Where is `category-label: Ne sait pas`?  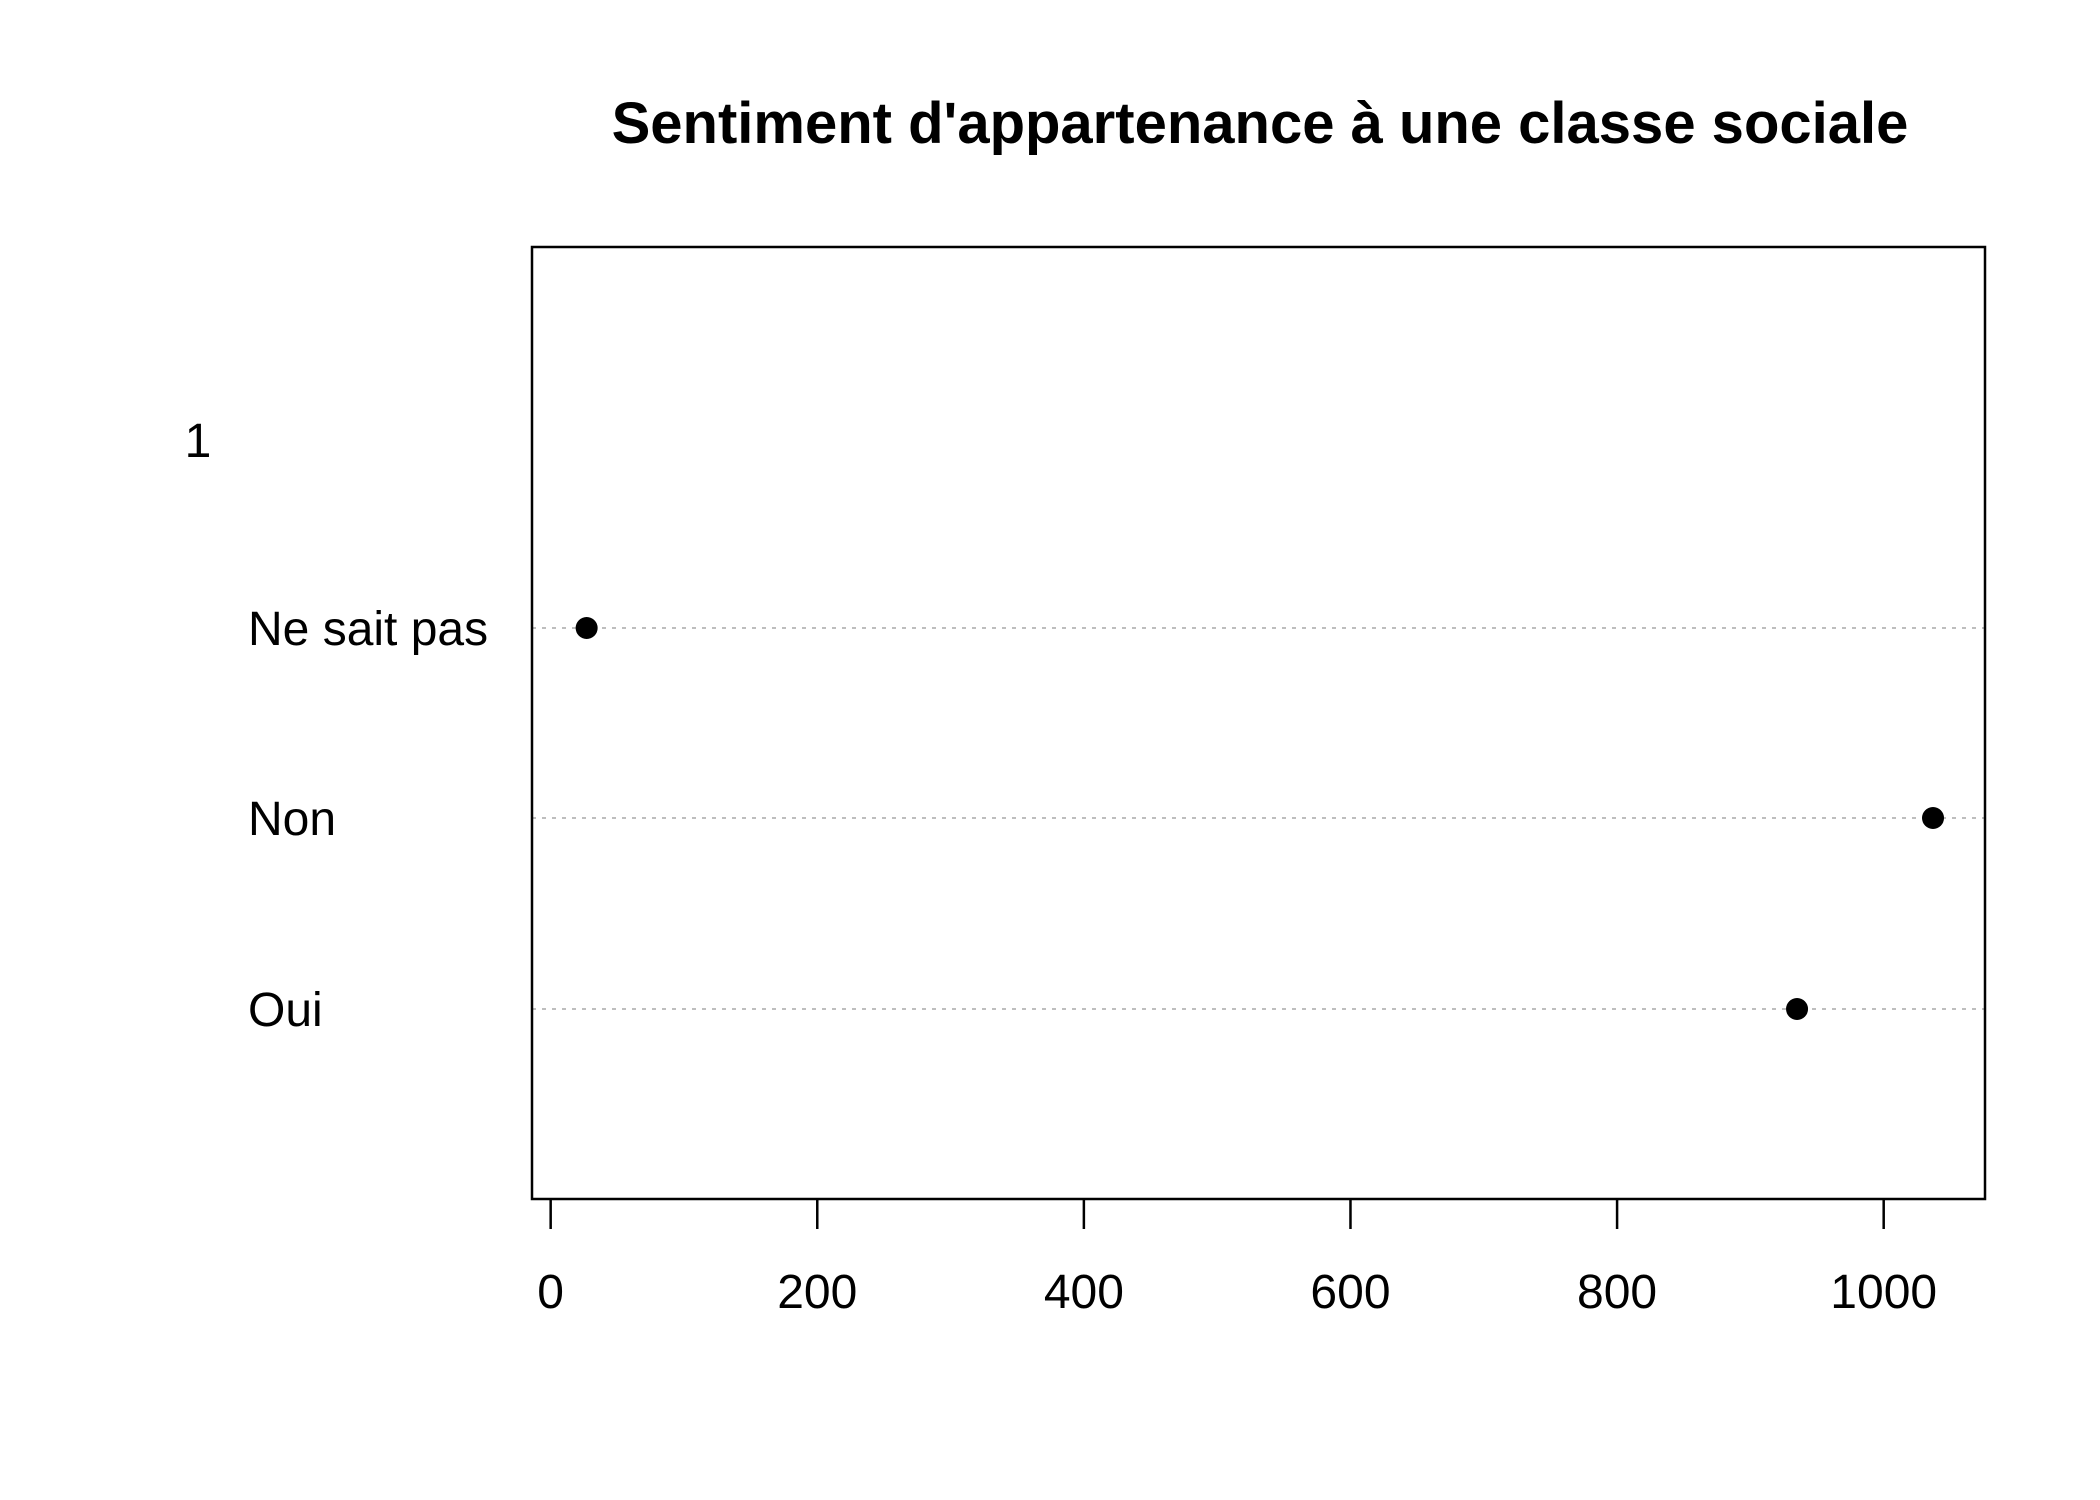 category-label: Ne sait pas is located at coordinates (368, 629).